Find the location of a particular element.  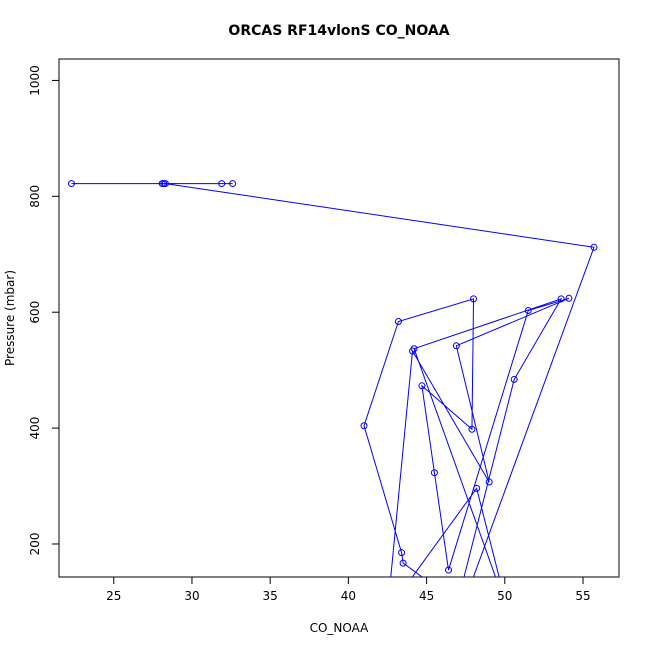

x-axis: 25 30 35 40 45 50 55 is located at coordinates (348, 590).